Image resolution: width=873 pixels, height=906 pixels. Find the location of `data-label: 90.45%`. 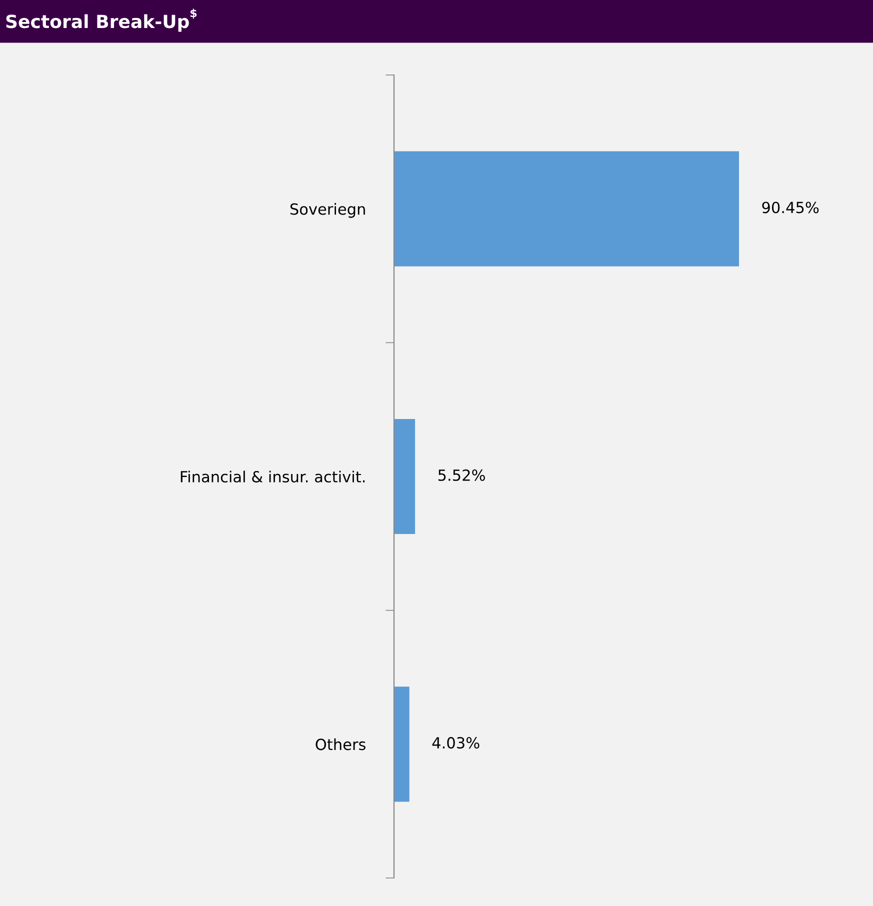

data-label: 90.45% is located at coordinates (790, 208).